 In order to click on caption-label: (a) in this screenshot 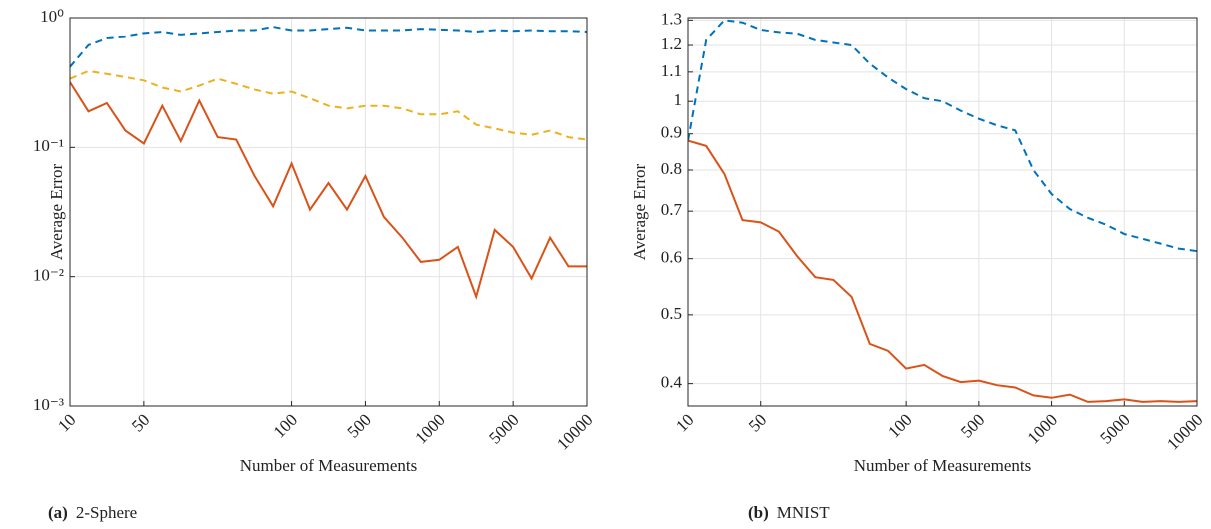, I will do `click(58, 512)`.